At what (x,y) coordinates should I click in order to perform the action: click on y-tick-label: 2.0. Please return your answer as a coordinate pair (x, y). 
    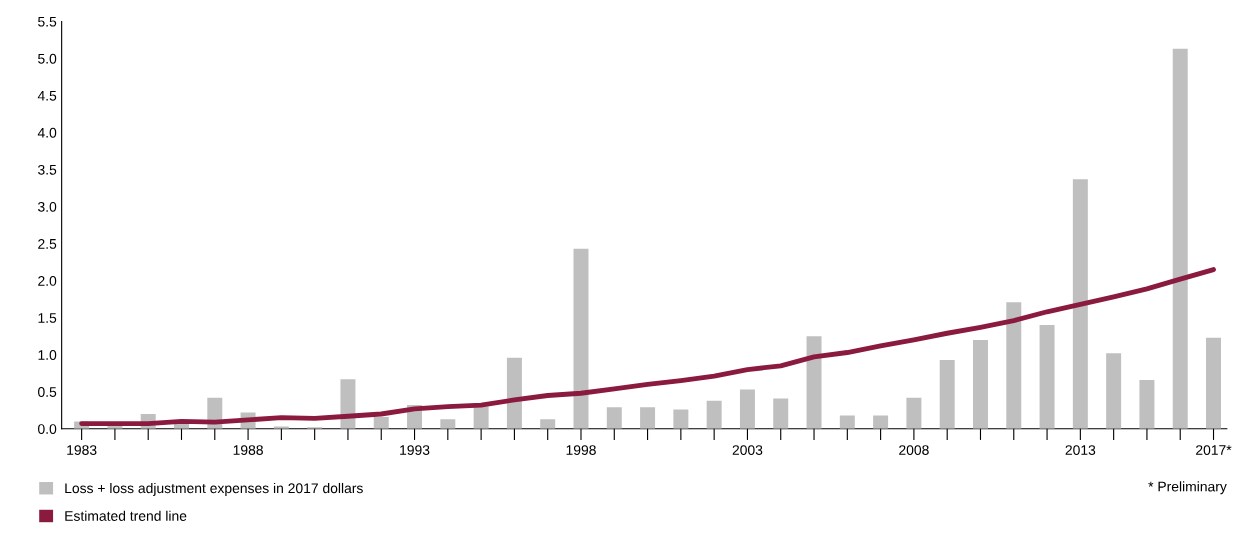
    Looking at the image, I should click on (47, 281).